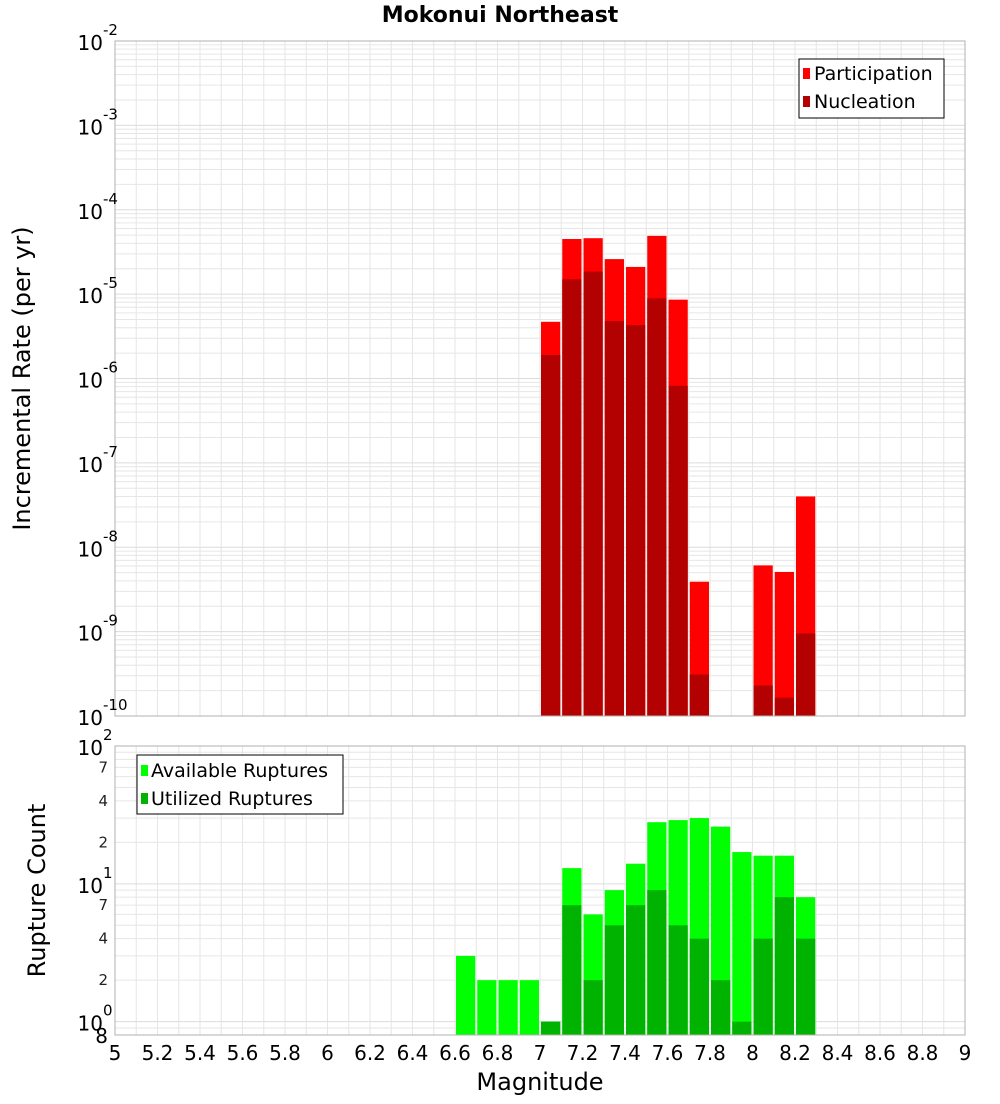  What do you see at coordinates (240, 784) in the screenshot?
I see `bottom-legend-box` at bounding box center [240, 784].